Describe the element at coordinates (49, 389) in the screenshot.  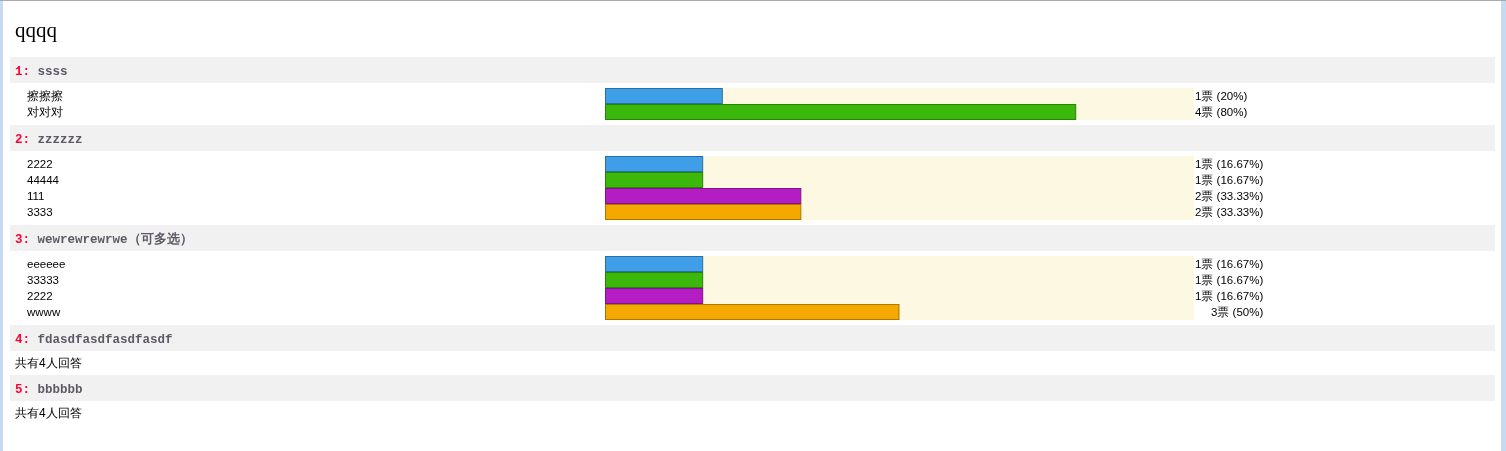
I see `text: 5: bbbbbb` at that location.